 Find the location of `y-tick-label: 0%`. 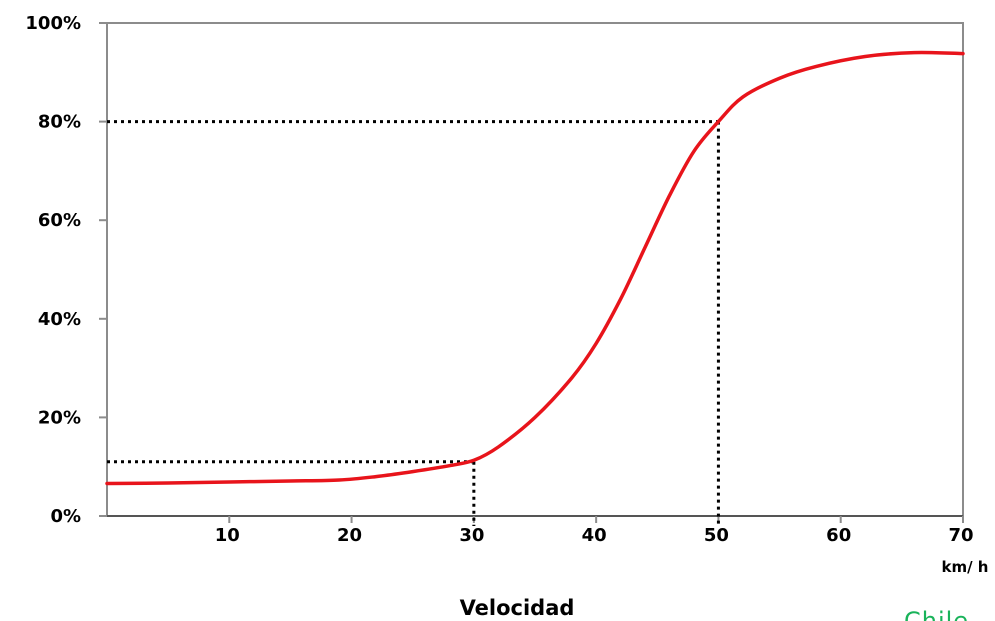

y-tick-label: 0% is located at coordinates (65, 516).